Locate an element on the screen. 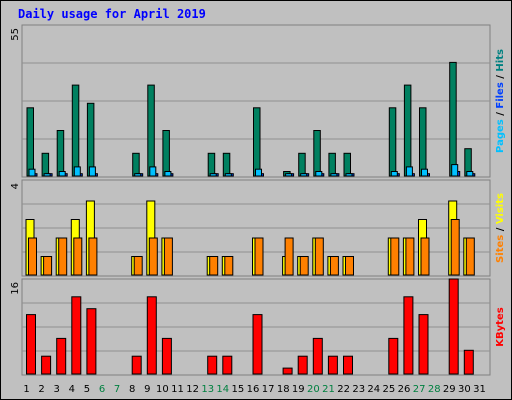 The height and width of the screenshot is (400, 512). legend-text: Hits is located at coordinates (500, 60).